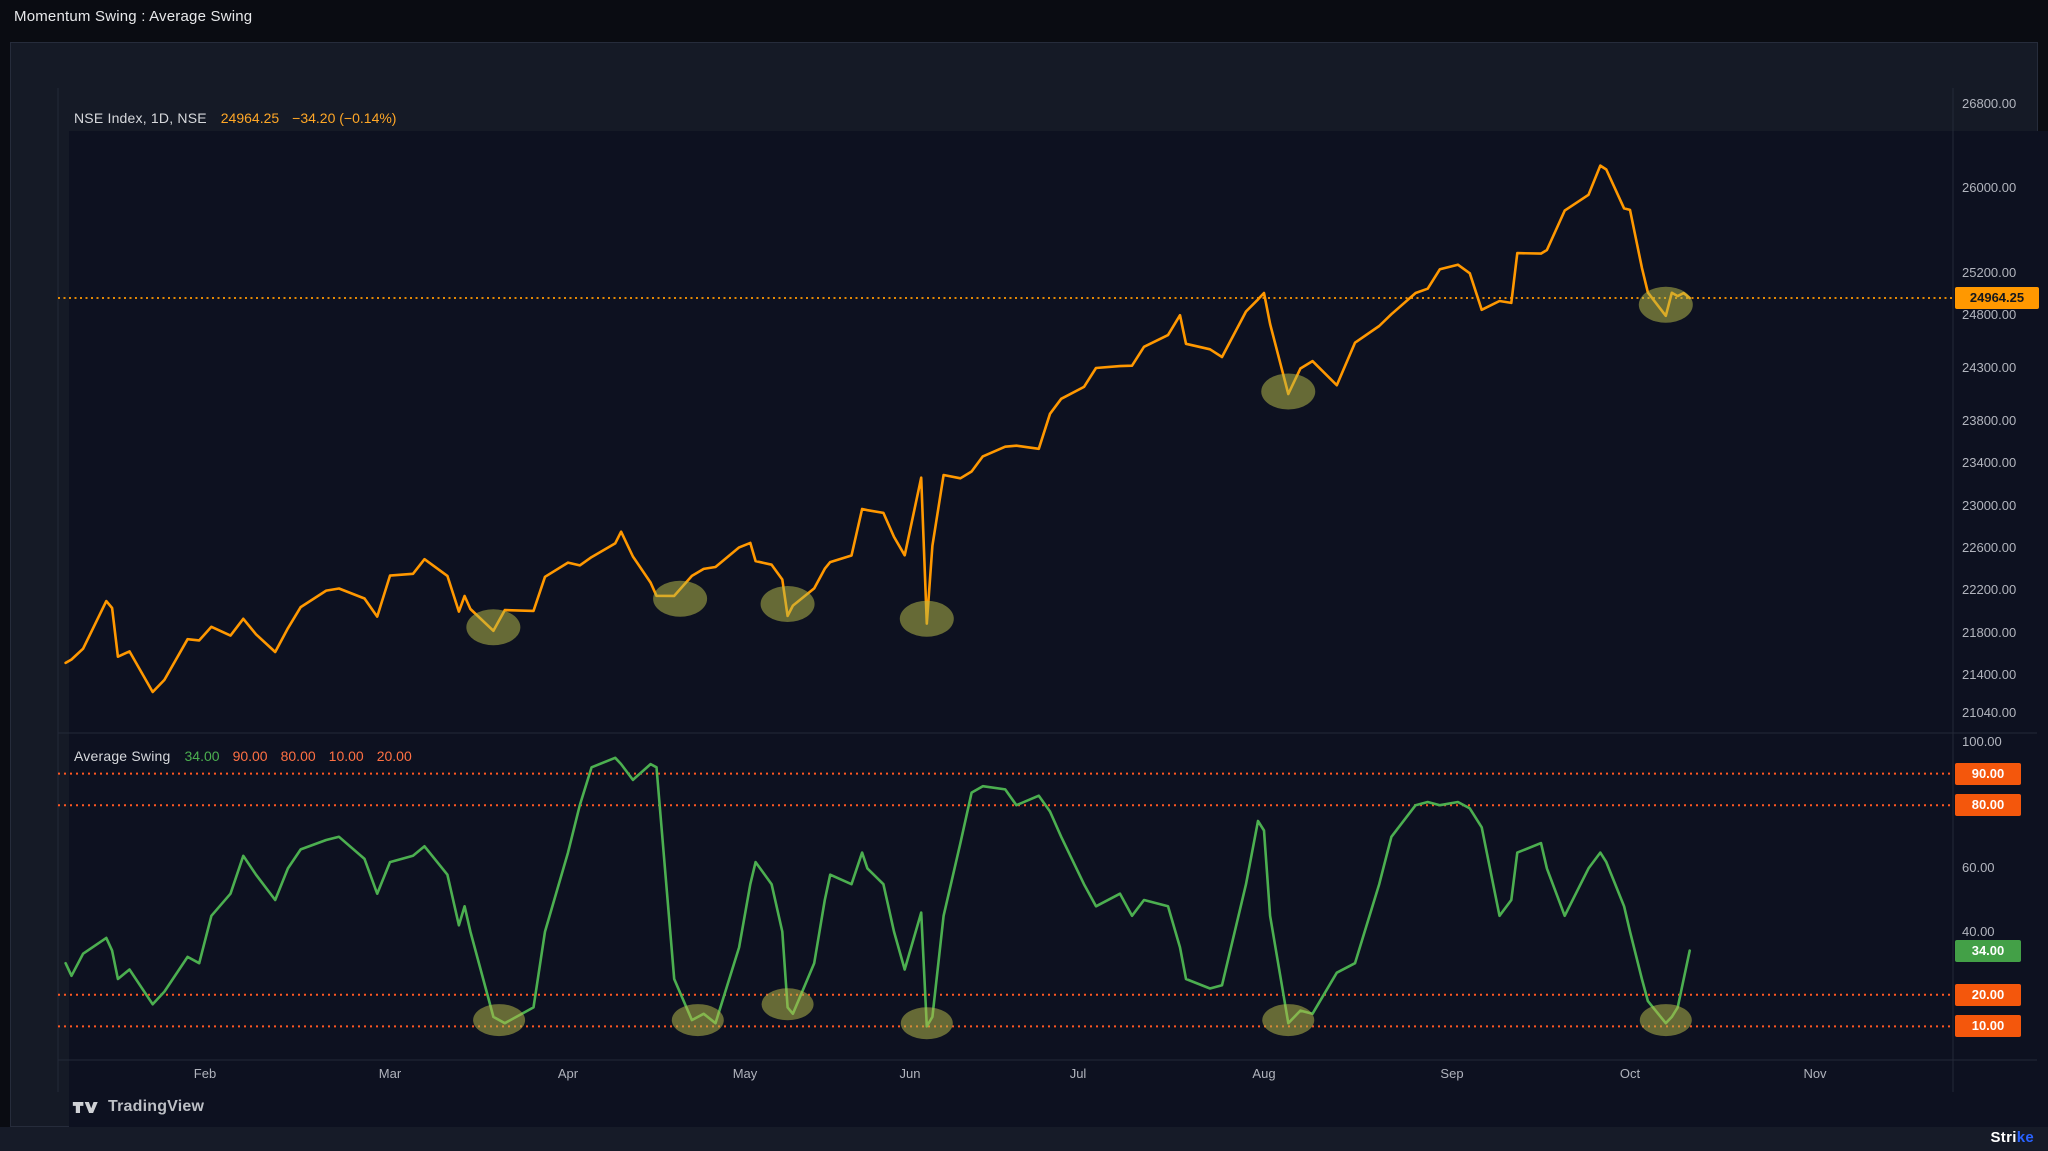  What do you see at coordinates (2003, 1137) in the screenshot?
I see `strike-logo-text: Stri` at bounding box center [2003, 1137].